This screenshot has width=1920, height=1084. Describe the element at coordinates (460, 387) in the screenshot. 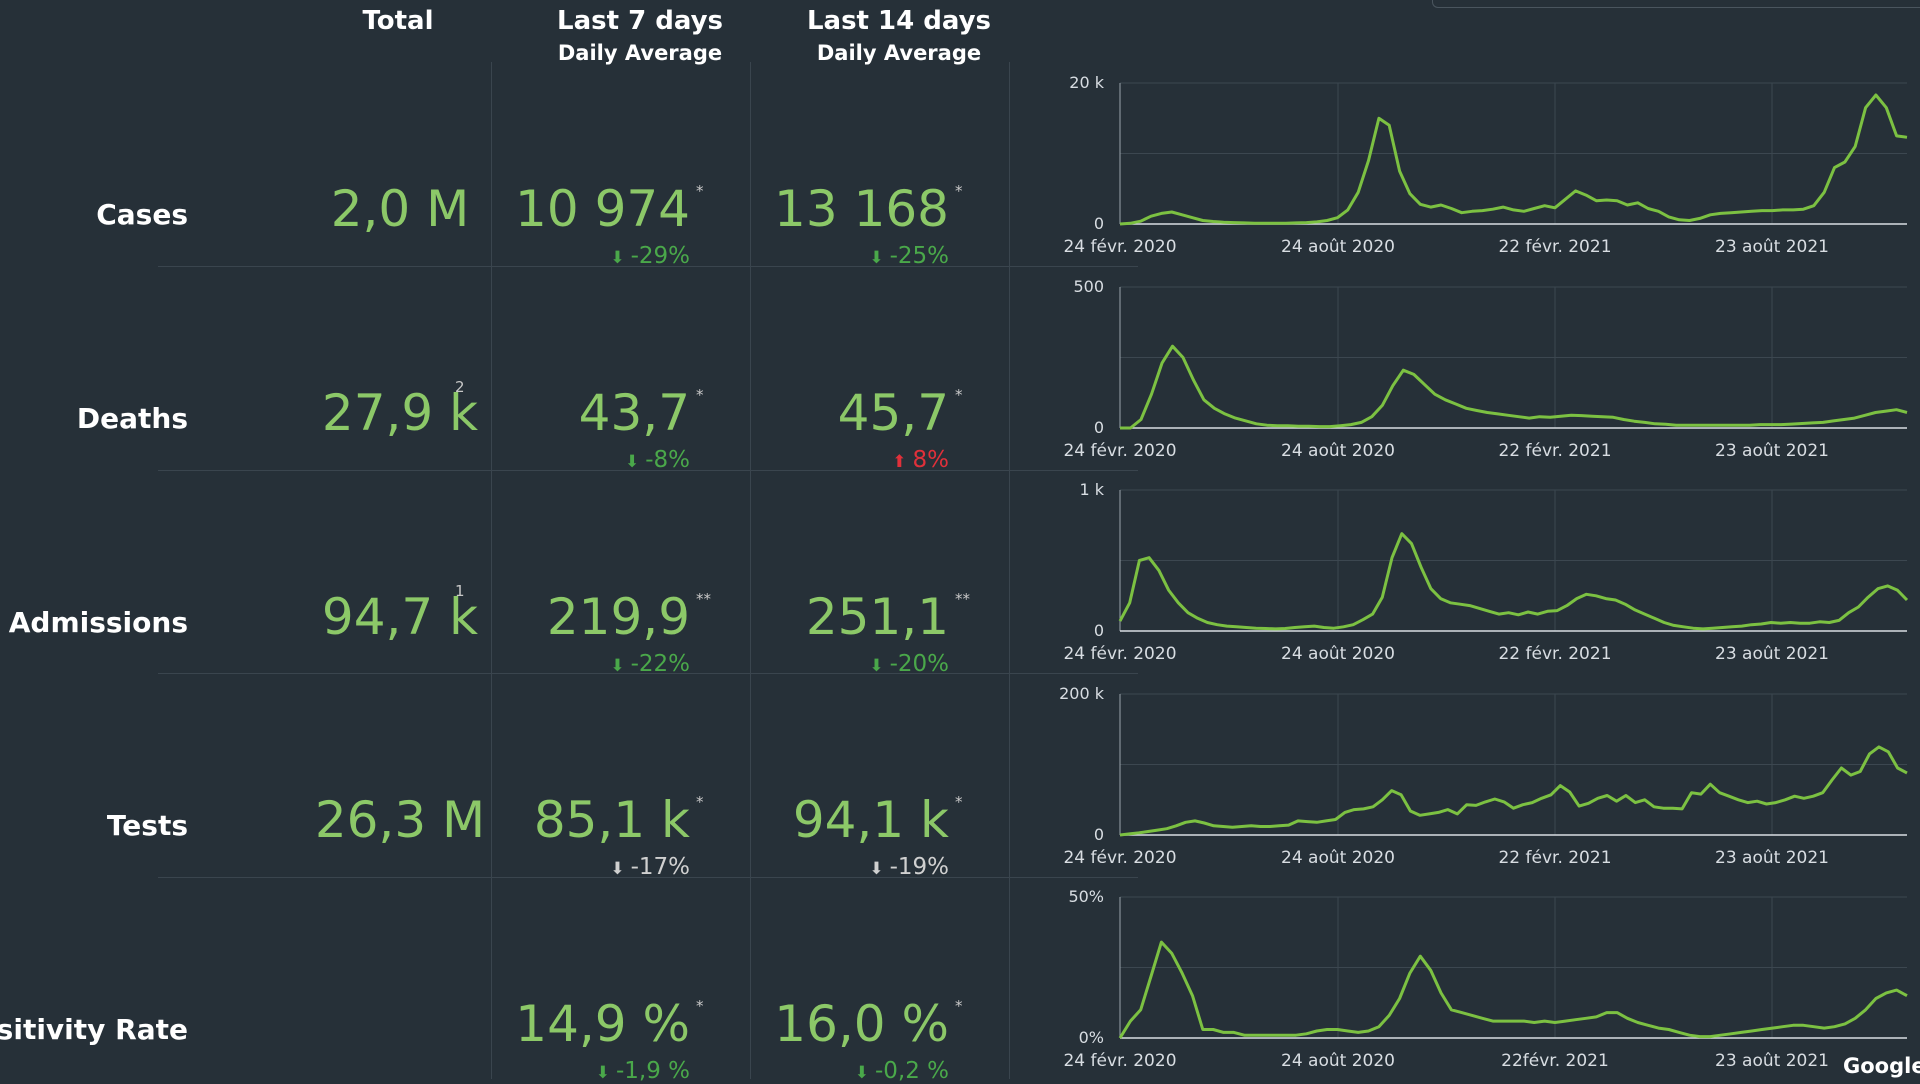

I see `total-footnote: 2` at that location.